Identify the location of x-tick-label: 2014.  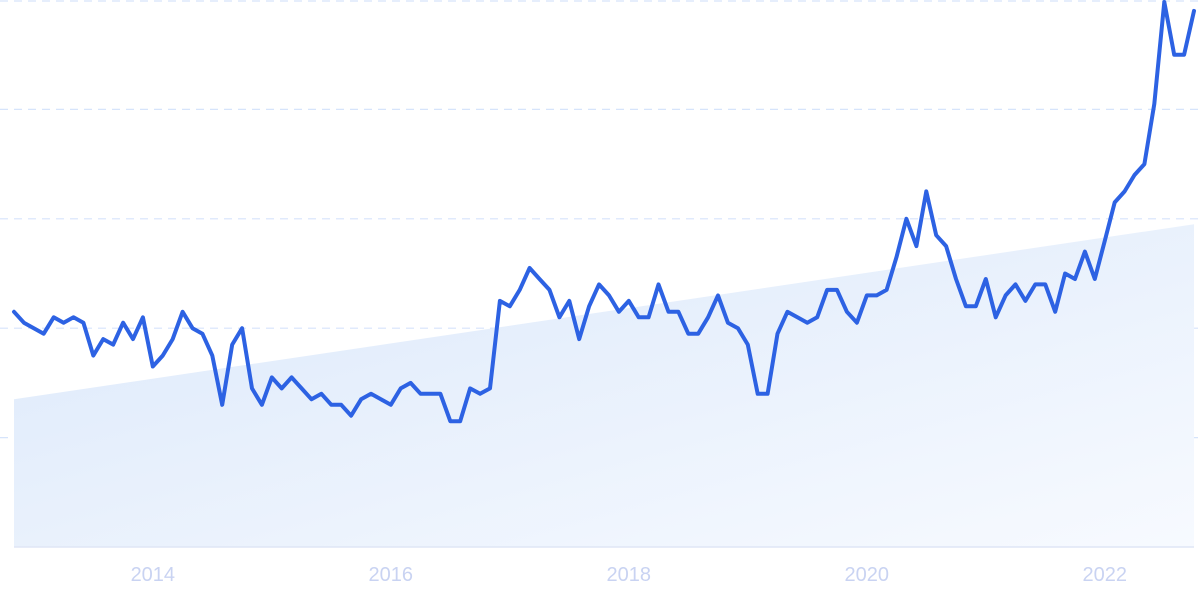
(153, 575).